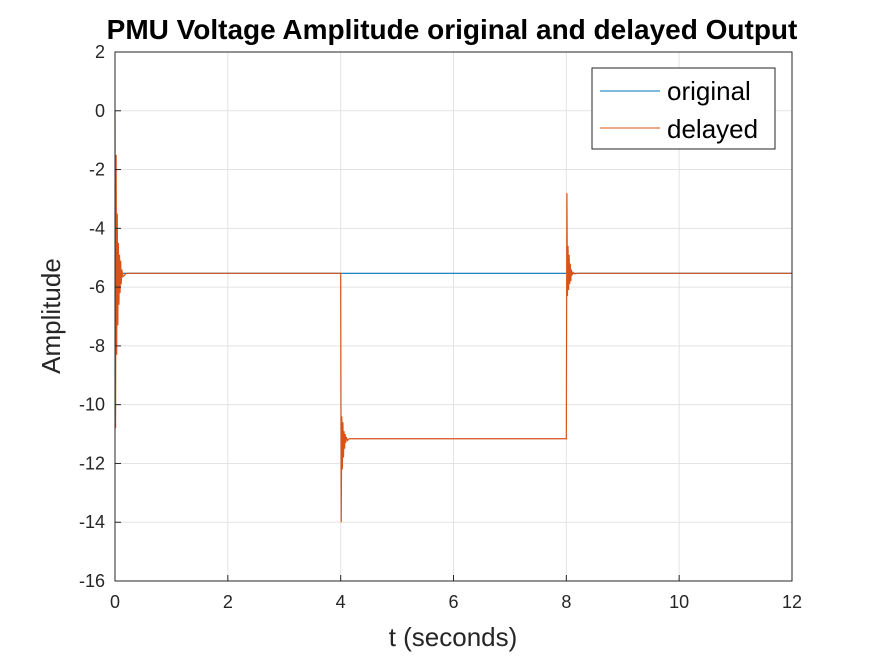  Describe the element at coordinates (566, 602) in the screenshot. I see `x-tick-label: 8` at that location.